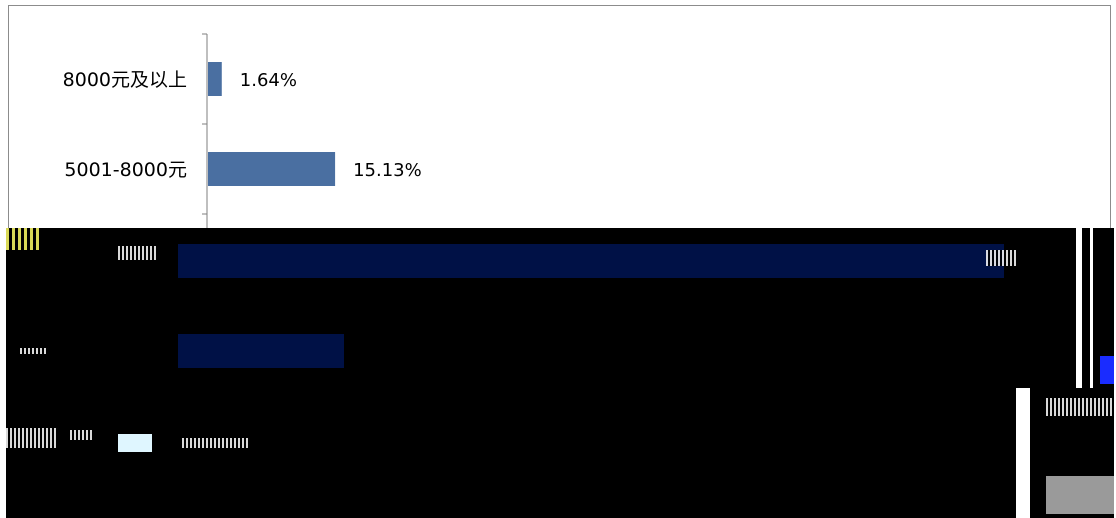 The image size is (1116, 518). What do you see at coordinates (272, 124) in the screenshot?
I see `bars` at bounding box center [272, 124].